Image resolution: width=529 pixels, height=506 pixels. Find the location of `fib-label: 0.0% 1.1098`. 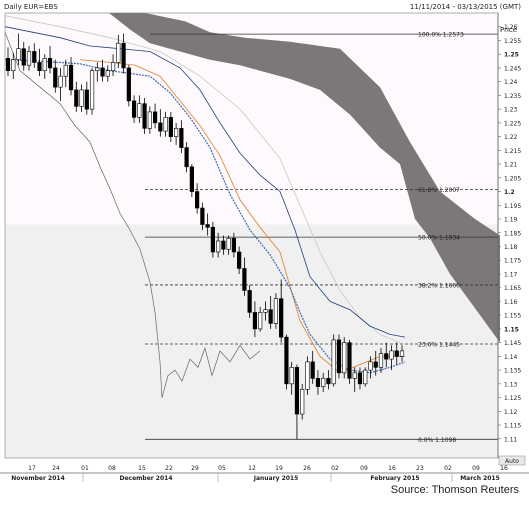

fib-label: 0.0% 1.1098 is located at coordinates (437, 440).